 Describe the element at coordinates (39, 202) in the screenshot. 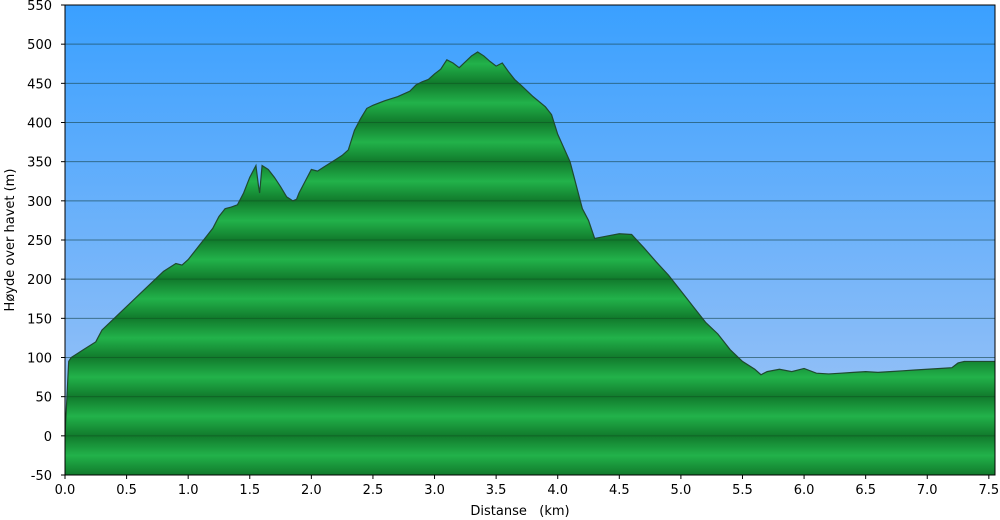

I see `y-tick-label: 300` at that location.